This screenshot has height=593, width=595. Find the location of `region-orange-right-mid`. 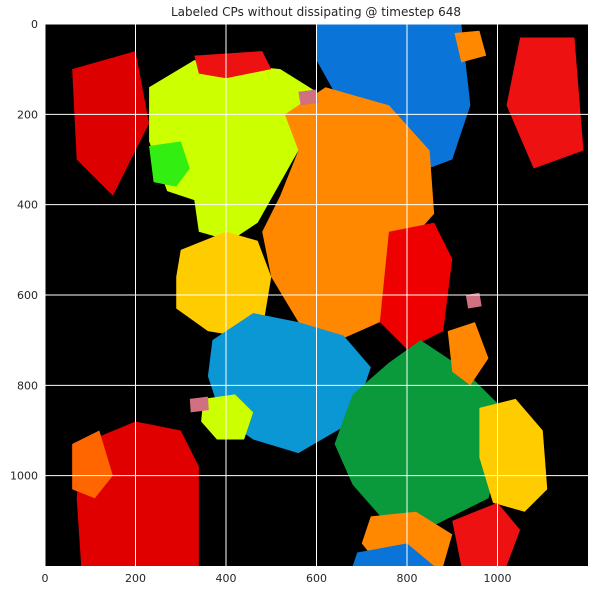

region-orange-right-mid is located at coordinates (468, 354).